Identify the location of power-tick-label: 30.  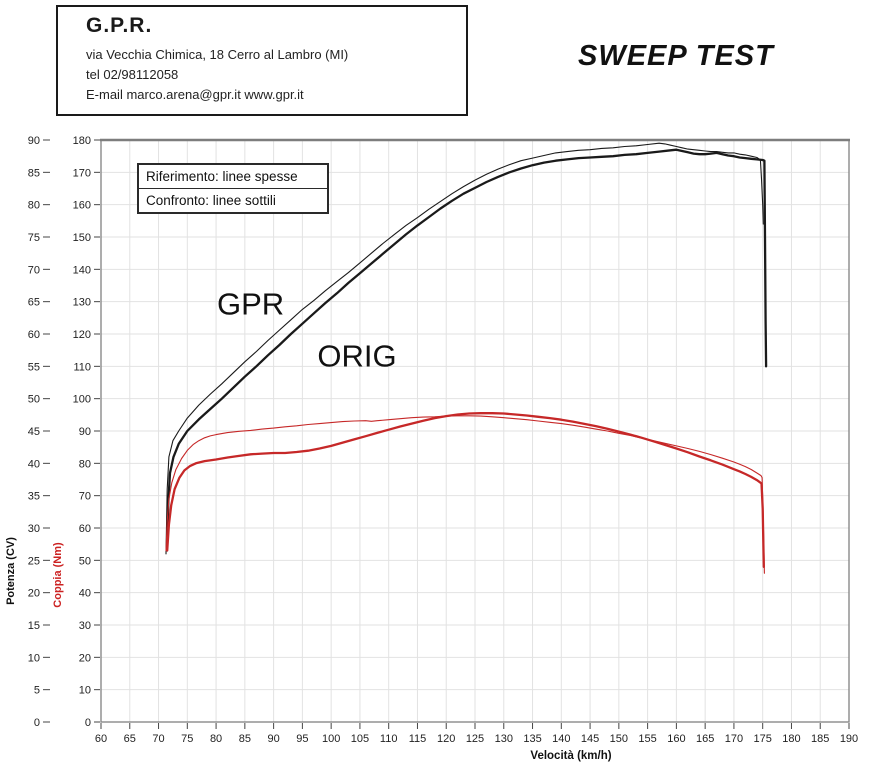
(34, 529).